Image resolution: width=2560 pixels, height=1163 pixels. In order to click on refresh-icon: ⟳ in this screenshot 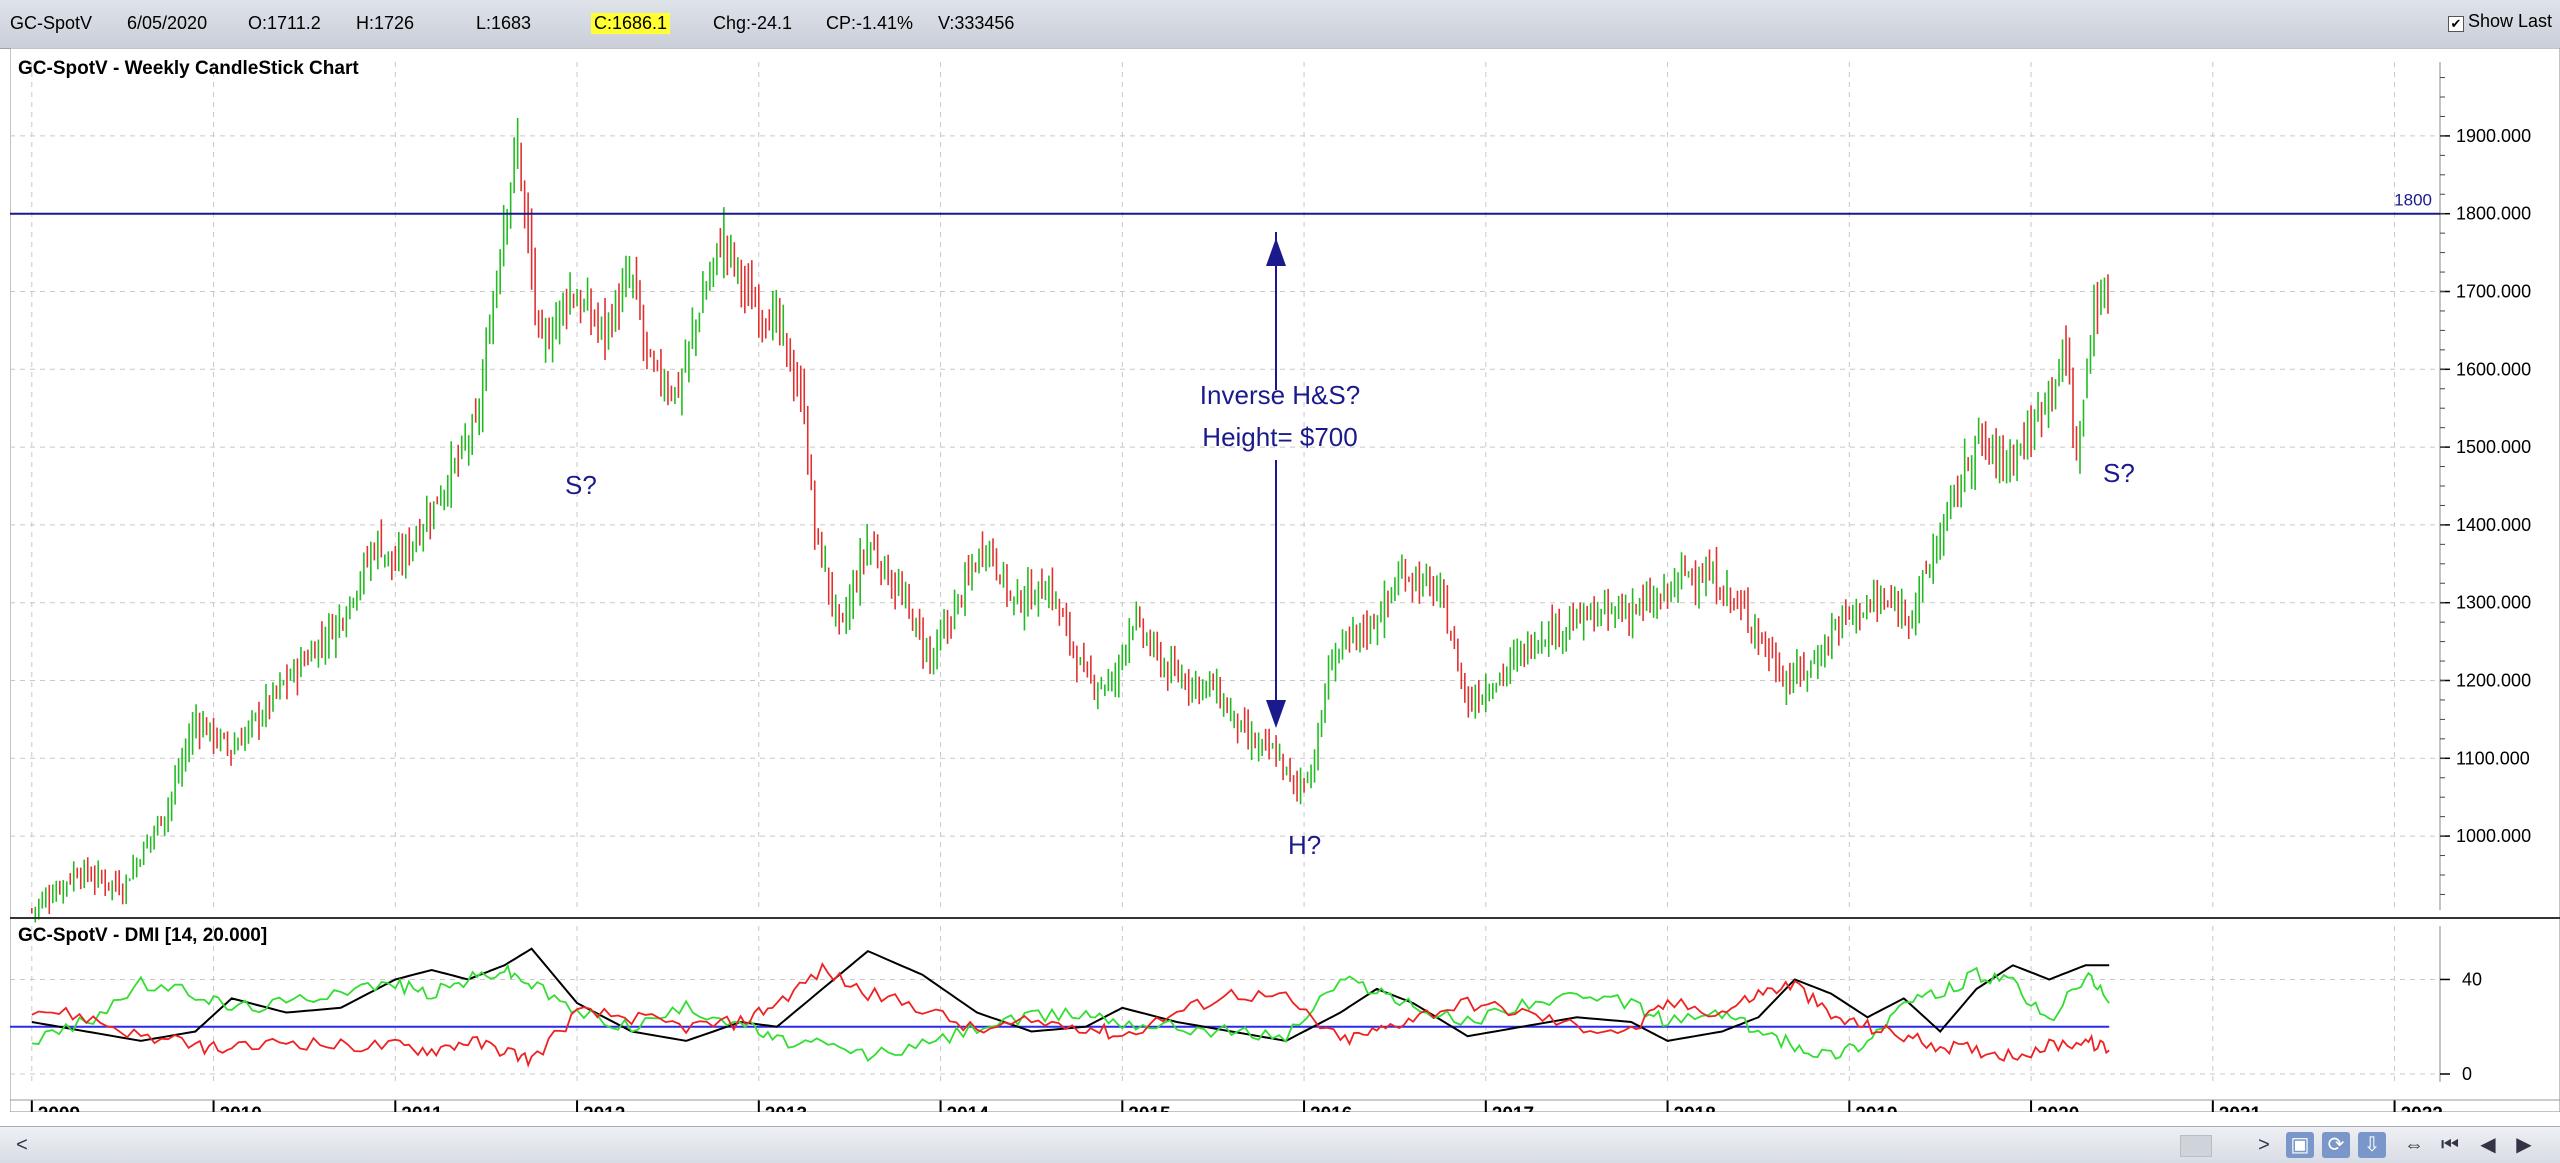, I will do `click(2336, 1145)`.